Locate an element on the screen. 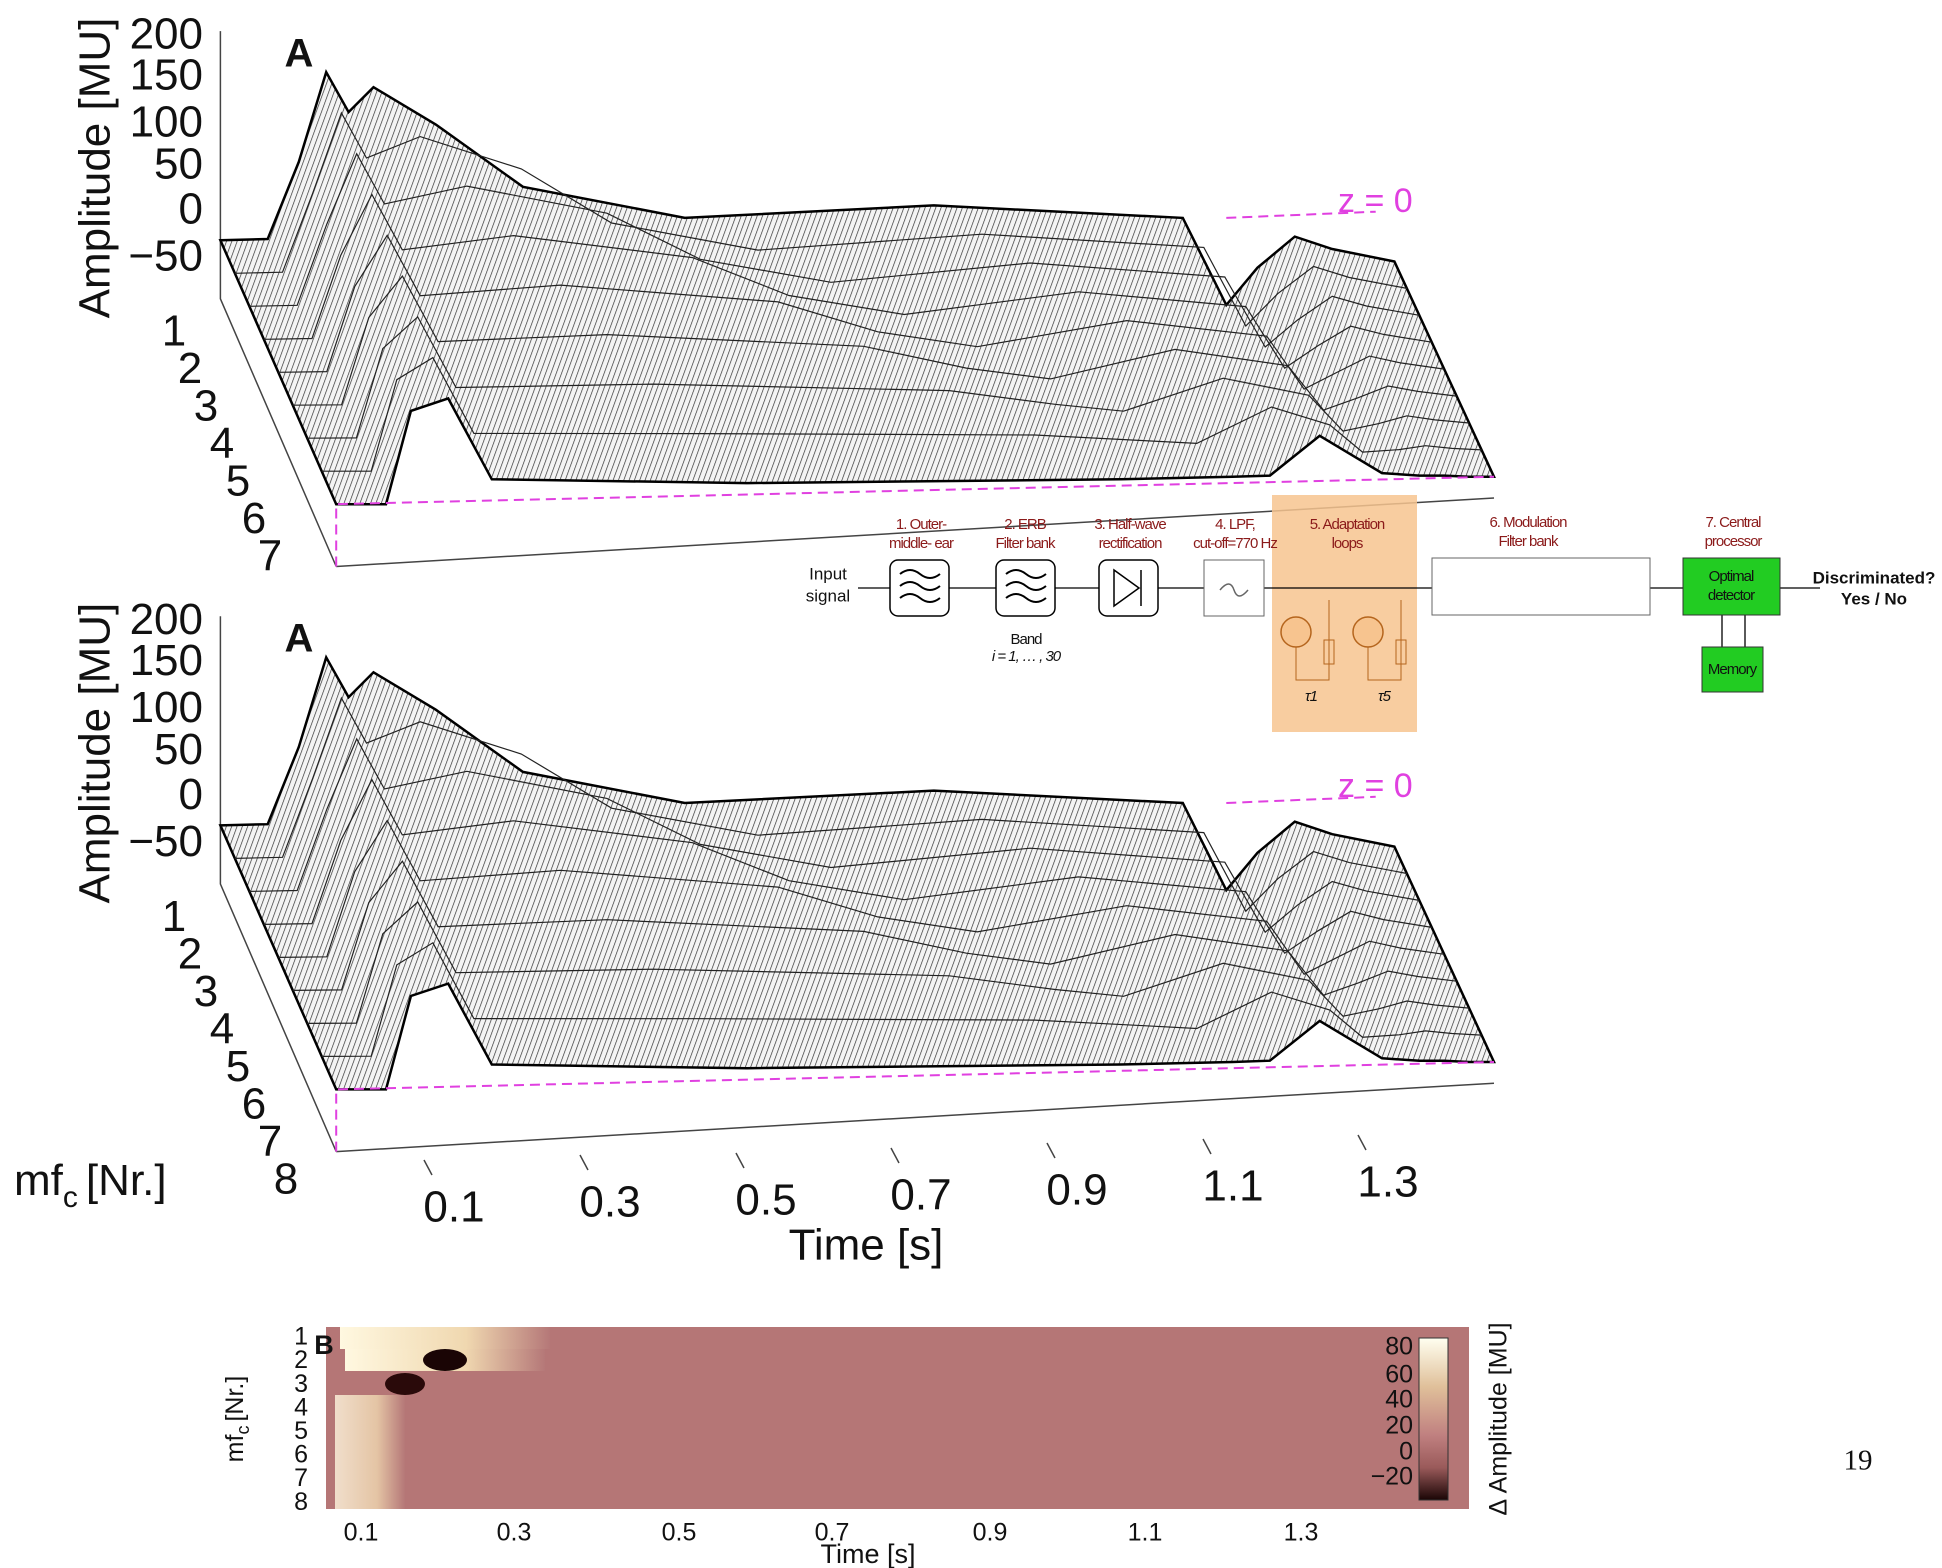 This screenshot has height=1568, width=1942. stage-label: 2. ERB is located at coordinates (1025, 524).